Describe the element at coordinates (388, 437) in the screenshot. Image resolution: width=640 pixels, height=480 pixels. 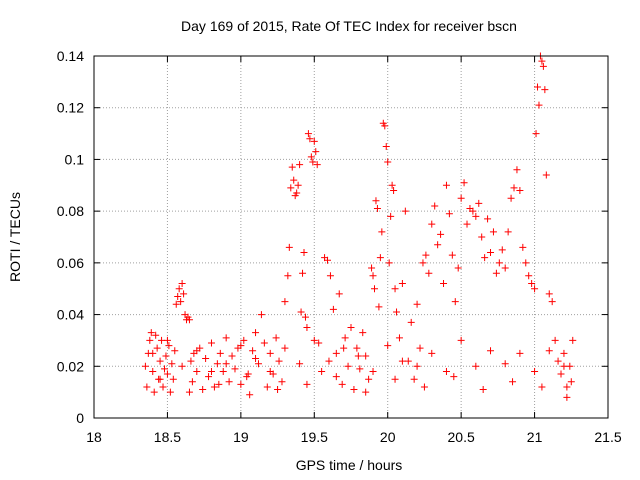
I see `x-tick-label: 20` at that location.